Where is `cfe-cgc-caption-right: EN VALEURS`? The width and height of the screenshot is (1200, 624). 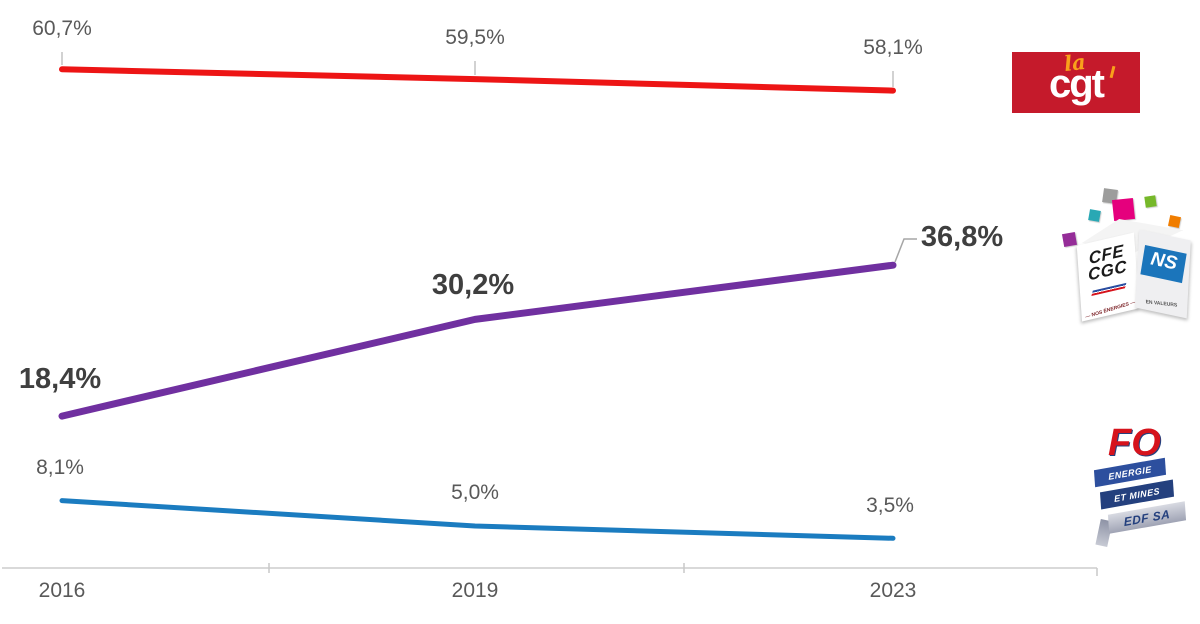
cfe-cgc-caption-right: EN VALEURS is located at coordinates (1161, 304).